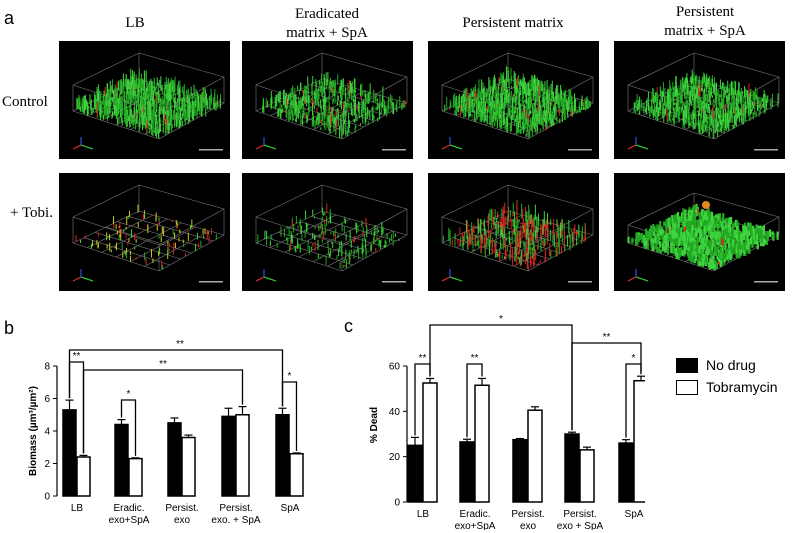 The width and height of the screenshot is (793, 533). Describe the element at coordinates (348, 326) in the screenshot. I see `panel-c-label: c` at that location.